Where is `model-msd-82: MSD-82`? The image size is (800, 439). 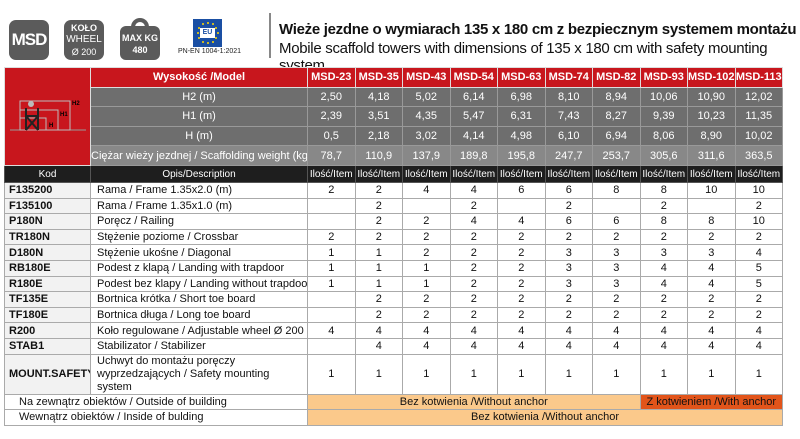 model-msd-82: MSD-82 is located at coordinates (616, 77).